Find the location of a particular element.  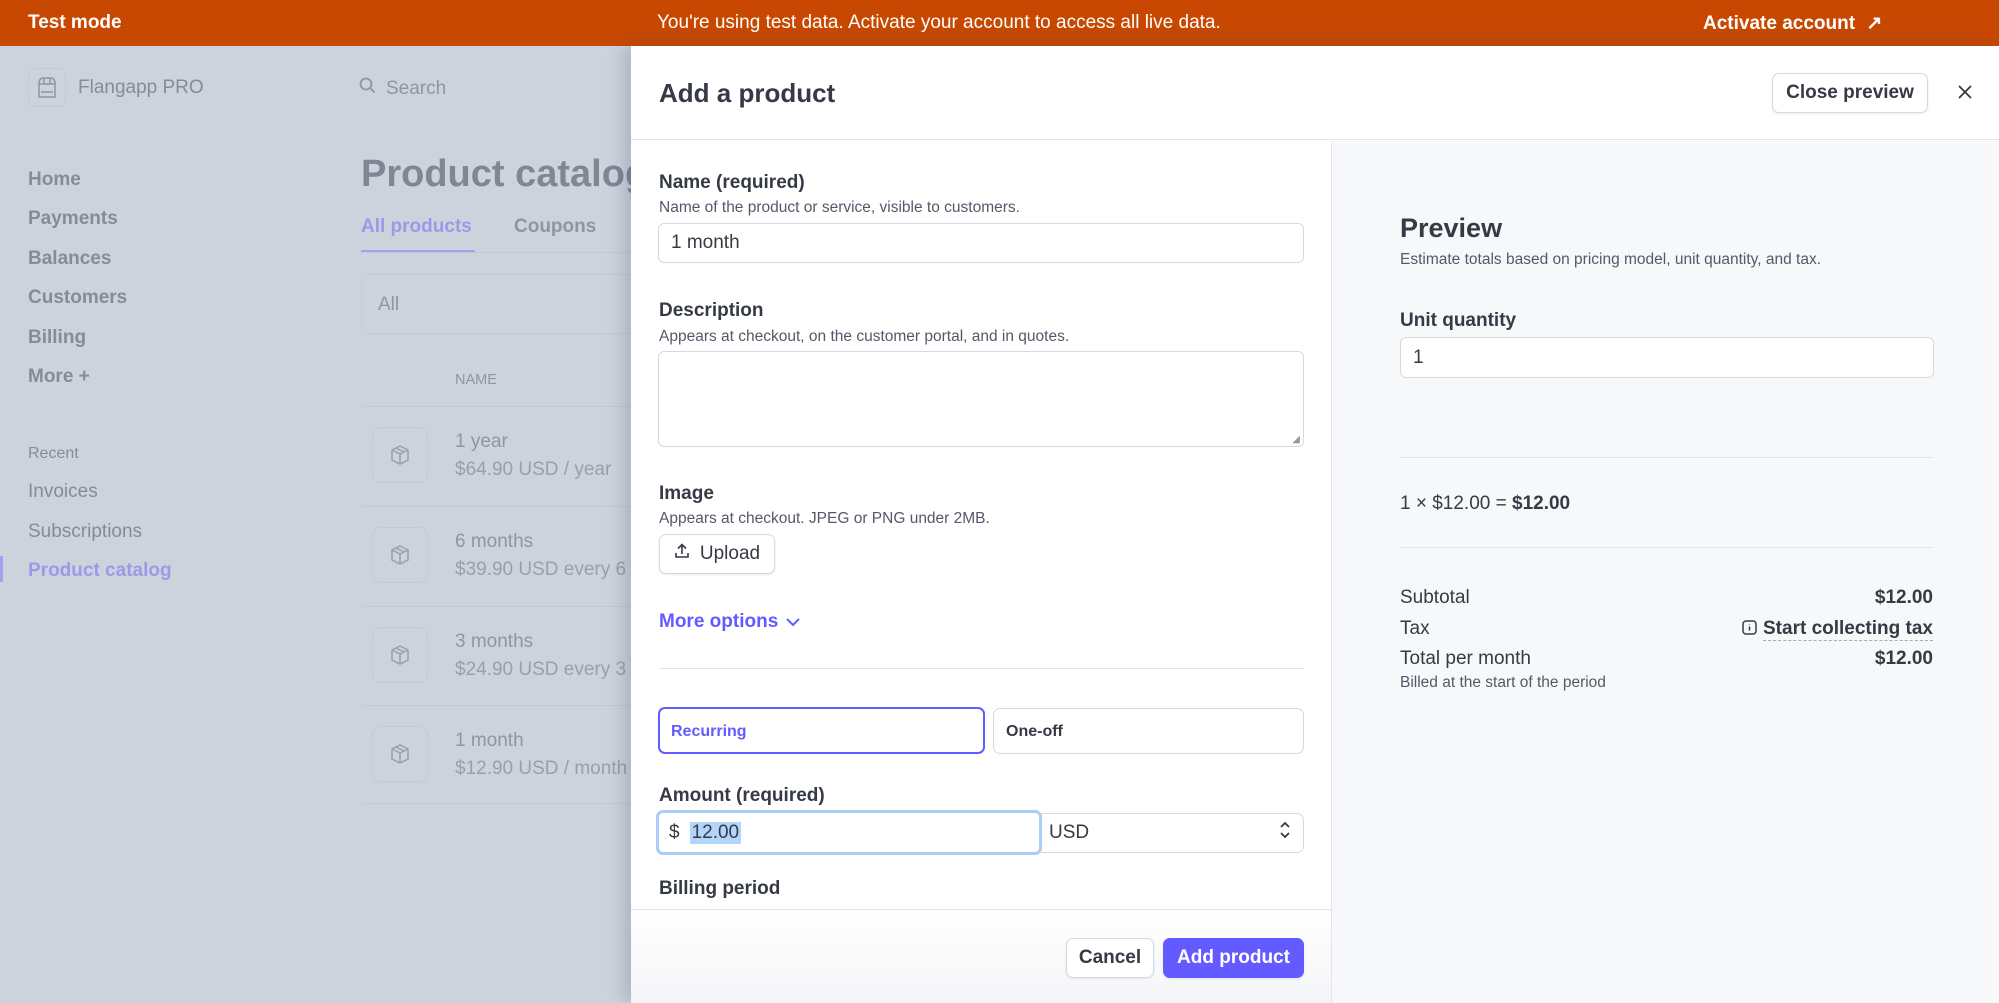

currency-symbol: $ is located at coordinates (674, 832).